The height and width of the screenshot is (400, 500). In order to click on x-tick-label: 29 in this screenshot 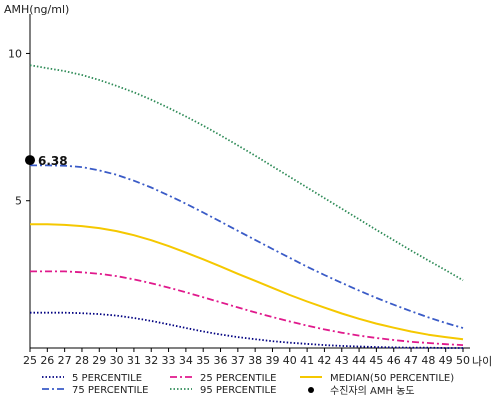, I will do `click(99, 360)`.